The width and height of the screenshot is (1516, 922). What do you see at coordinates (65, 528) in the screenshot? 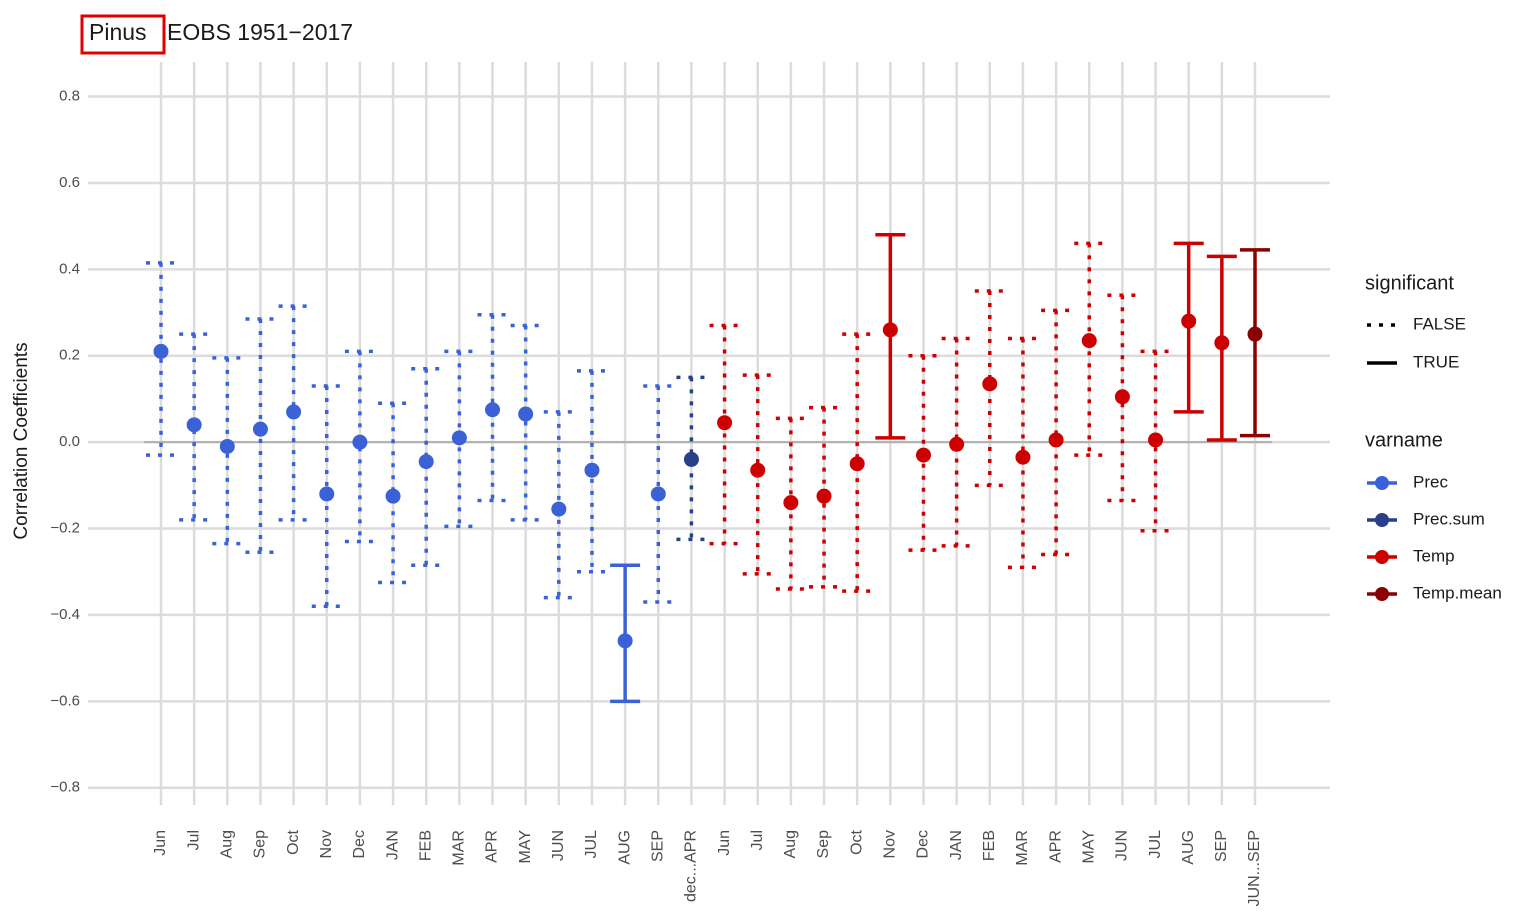
I see `y-tick-label: −0.2` at bounding box center [65, 528].